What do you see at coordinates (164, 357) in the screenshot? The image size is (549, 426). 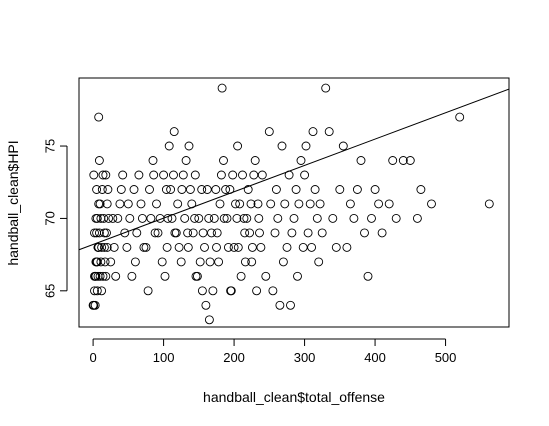 I see `x-tick-label: 100` at bounding box center [164, 357].